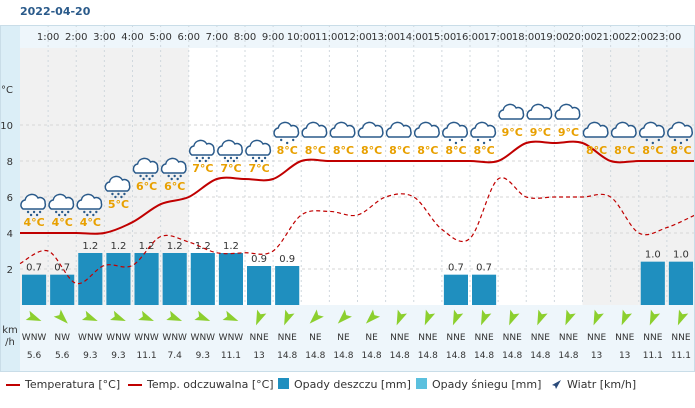 The image size is (695, 408). Describe the element at coordinates (483, 338) in the screenshot. I see `wind-dir-16: NNE` at that location.